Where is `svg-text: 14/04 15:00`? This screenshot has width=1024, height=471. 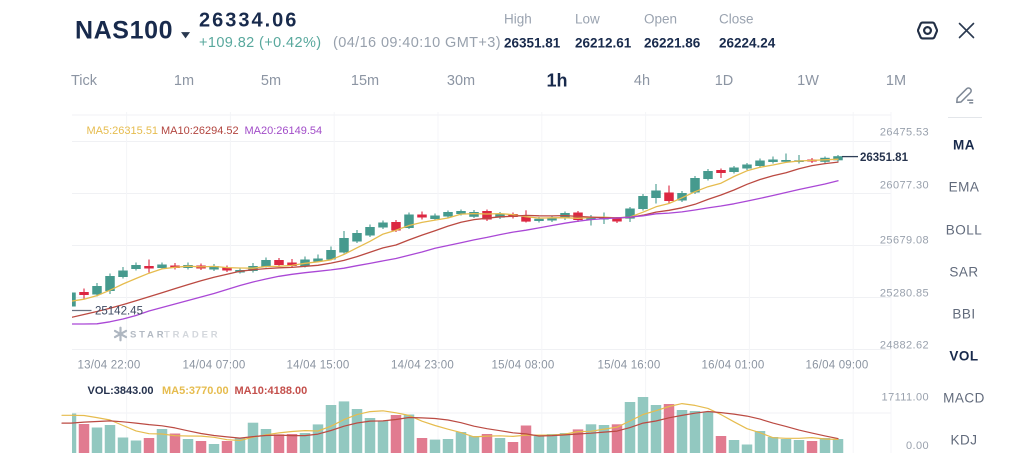 svg-text: 14/04 15:00 is located at coordinates (318, 366).